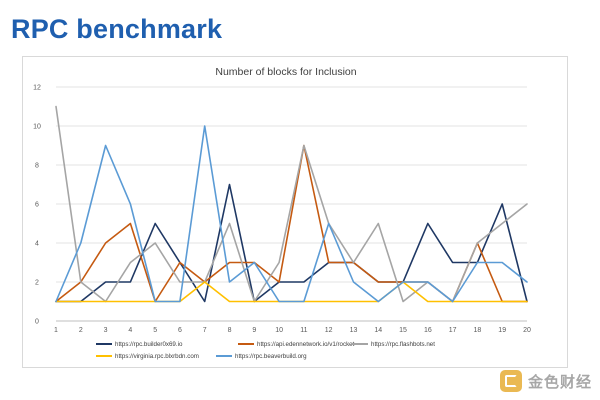 The width and height of the screenshot is (600, 400). I want to click on y-tick-label: 0, so click(37, 322).